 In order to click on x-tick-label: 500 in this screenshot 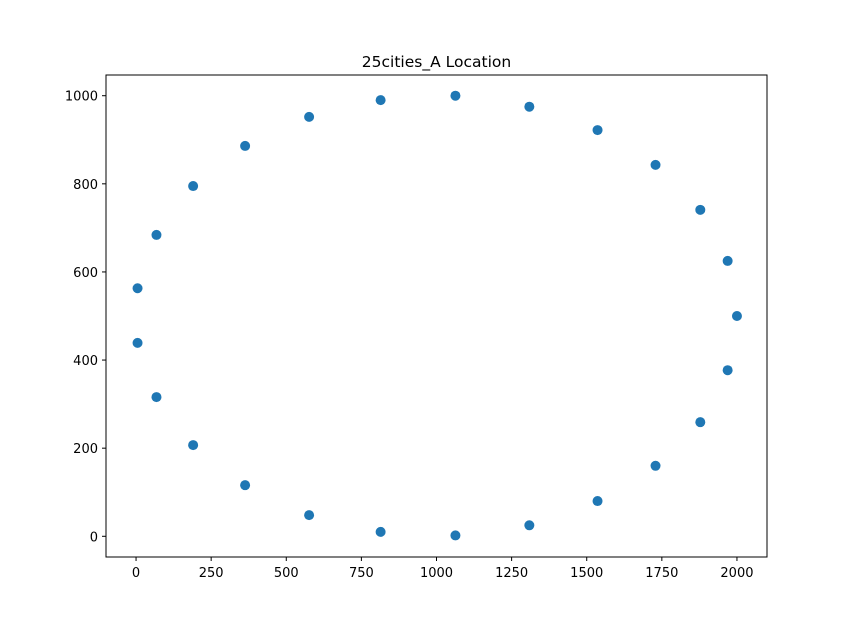, I will do `click(286, 573)`.